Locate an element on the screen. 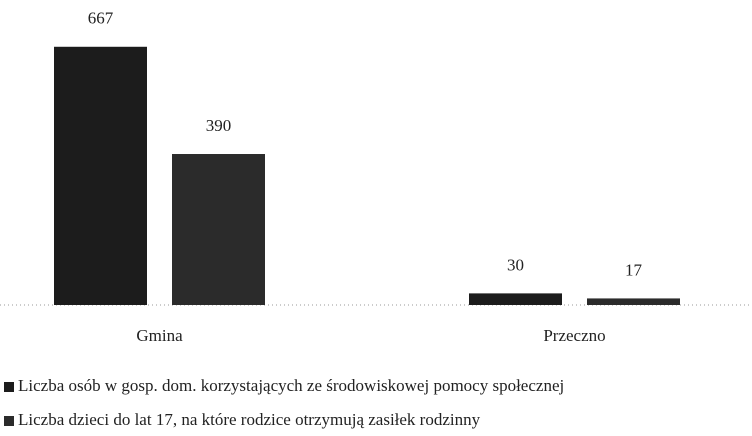  value-label: 17 is located at coordinates (634, 269).